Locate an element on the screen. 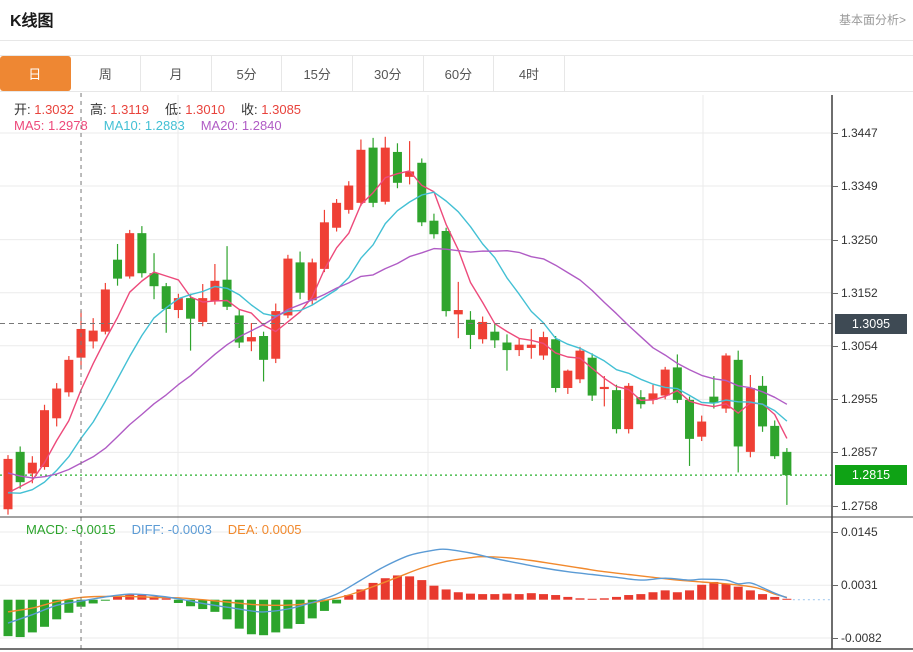 The width and height of the screenshot is (913, 652). legend-item: MA10: 1.2883 is located at coordinates (144, 125).